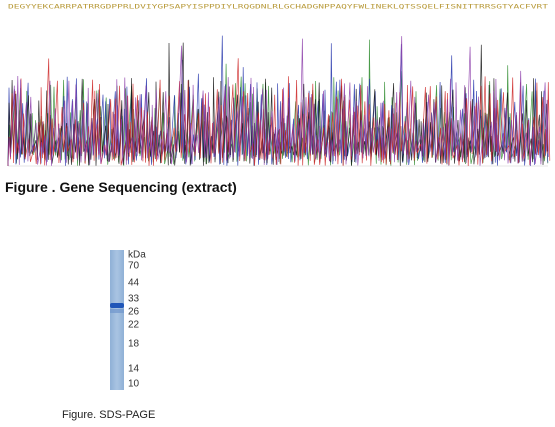  What do you see at coordinates (134, 384) in the screenshot?
I see `marker-label: 10` at bounding box center [134, 384].